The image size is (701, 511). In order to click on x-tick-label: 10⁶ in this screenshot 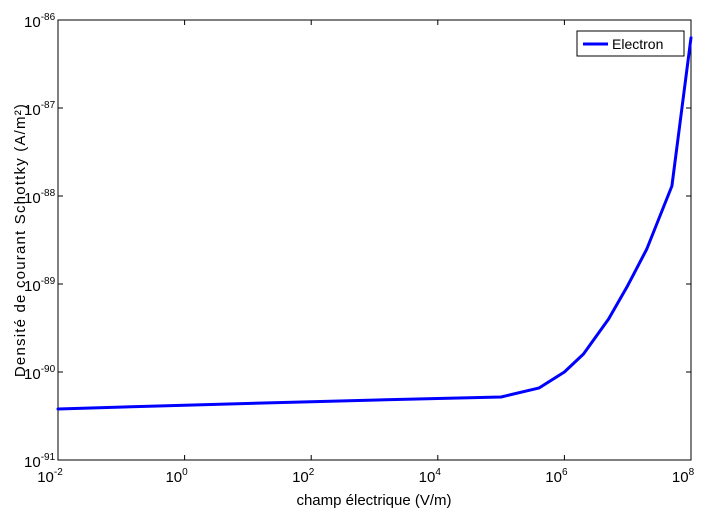, I will do `click(556, 476)`.